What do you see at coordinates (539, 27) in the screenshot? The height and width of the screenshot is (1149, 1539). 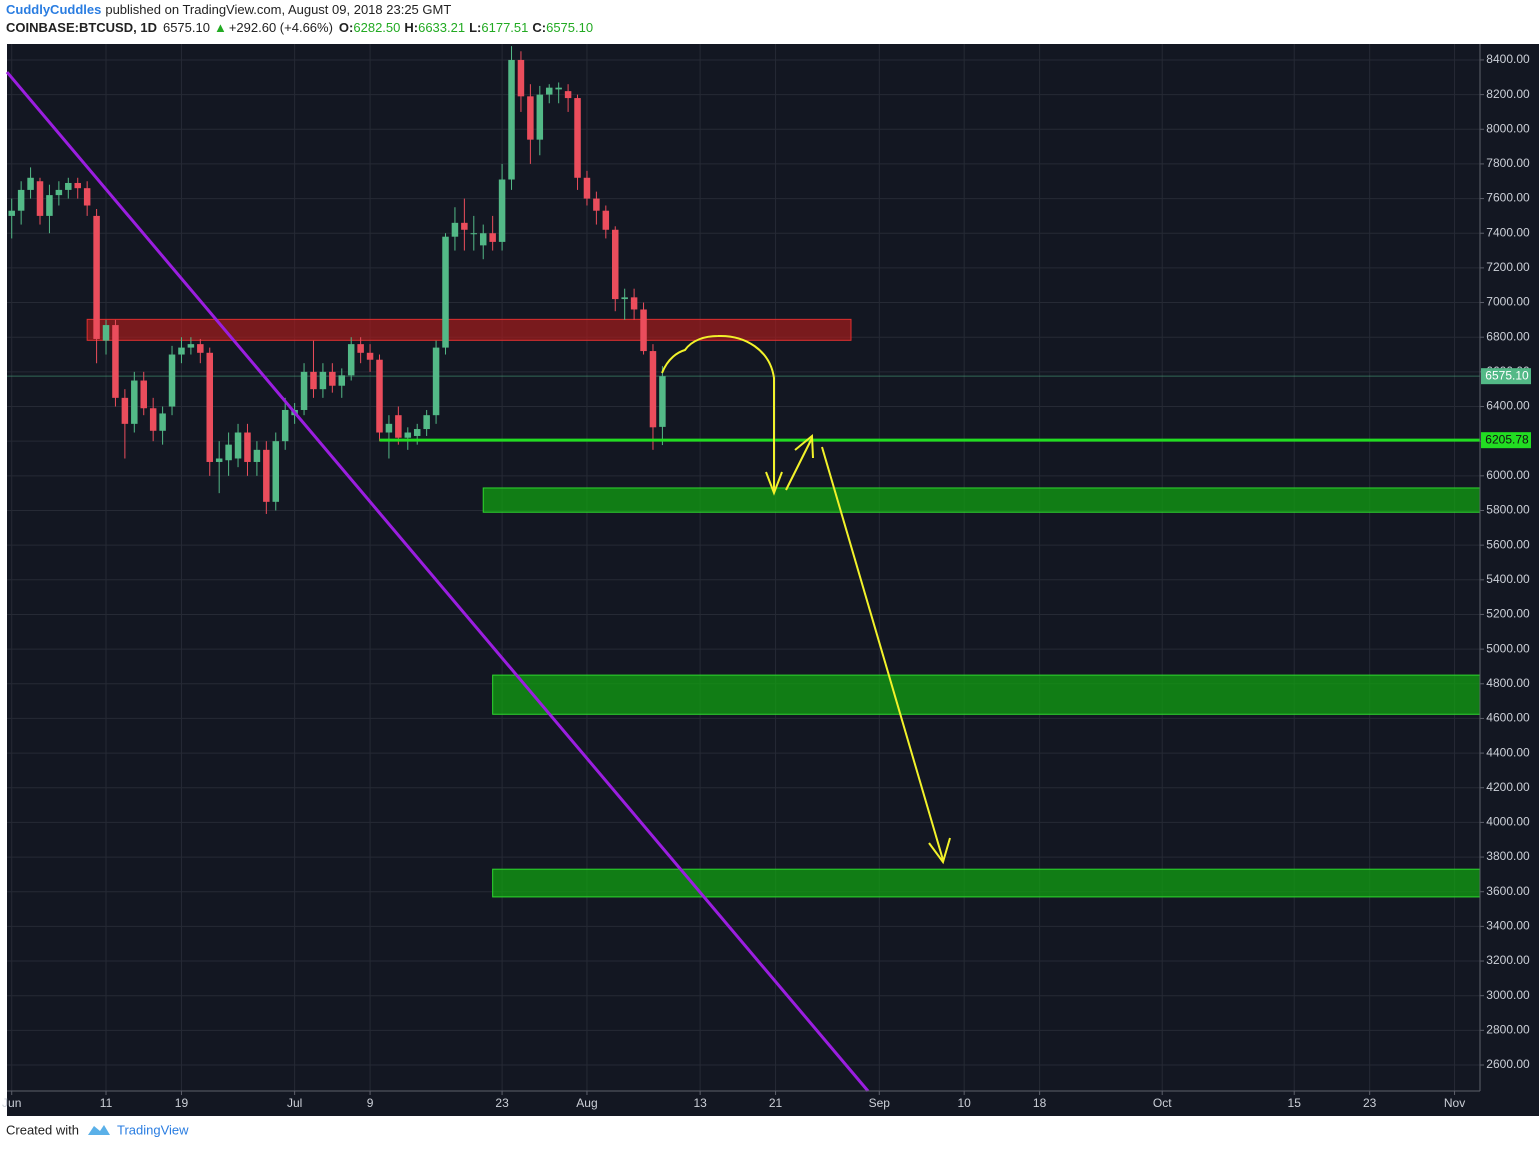 I see `ohlc-label: C:` at bounding box center [539, 27].